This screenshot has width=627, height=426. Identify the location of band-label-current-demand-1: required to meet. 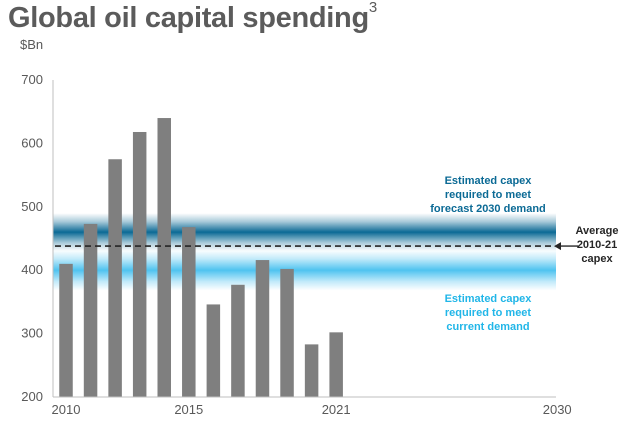
(488, 313).